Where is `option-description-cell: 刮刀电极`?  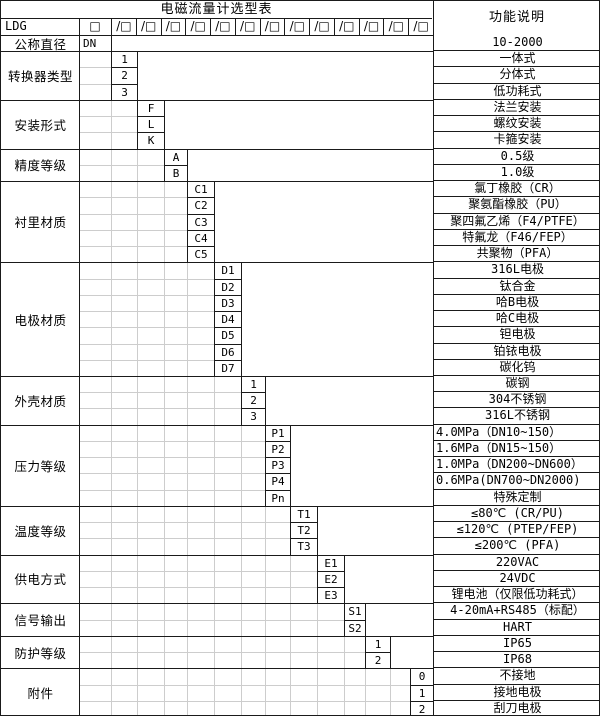 option-description-cell: 刮刀电极 is located at coordinates (516, 707).